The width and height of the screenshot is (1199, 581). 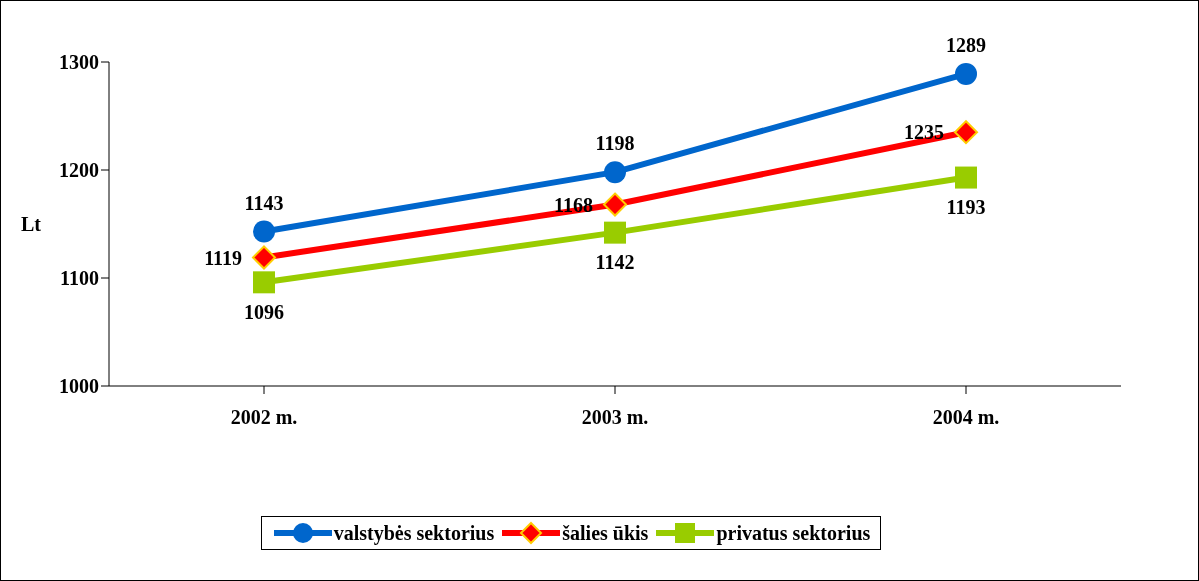 I want to click on data-label: 1143, so click(x=264, y=202).